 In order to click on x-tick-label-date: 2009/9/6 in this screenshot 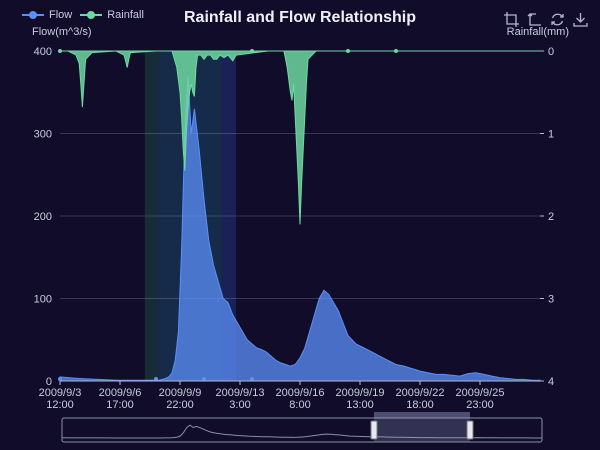, I will do `click(120, 393)`.